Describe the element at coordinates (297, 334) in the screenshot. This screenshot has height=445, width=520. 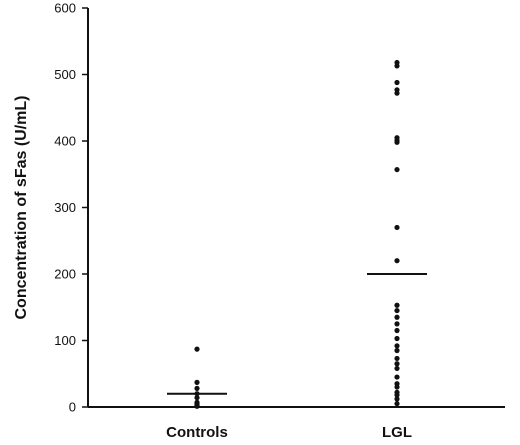
I see `median-lines` at that location.